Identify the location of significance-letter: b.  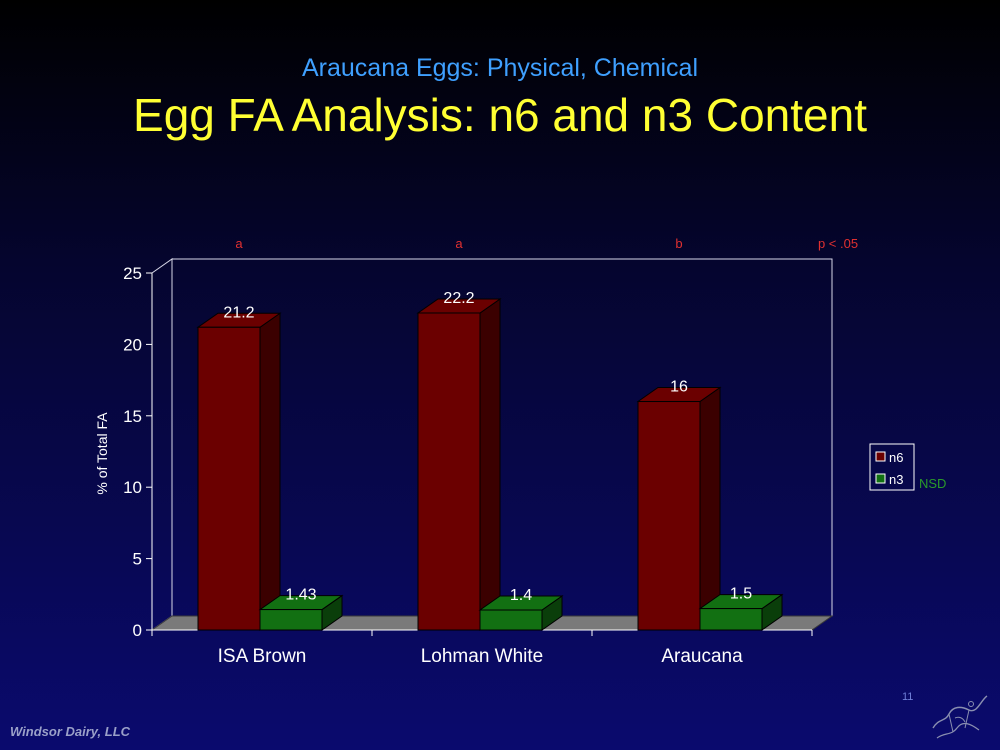
(678, 243).